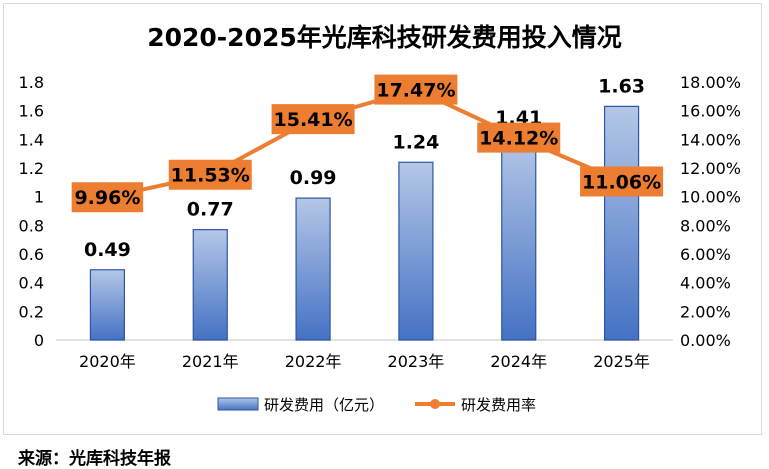 The image size is (769, 469). What do you see at coordinates (107, 361) in the screenshot?
I see `x-axis-tick: 2020年` at bounding box center [107, 361].